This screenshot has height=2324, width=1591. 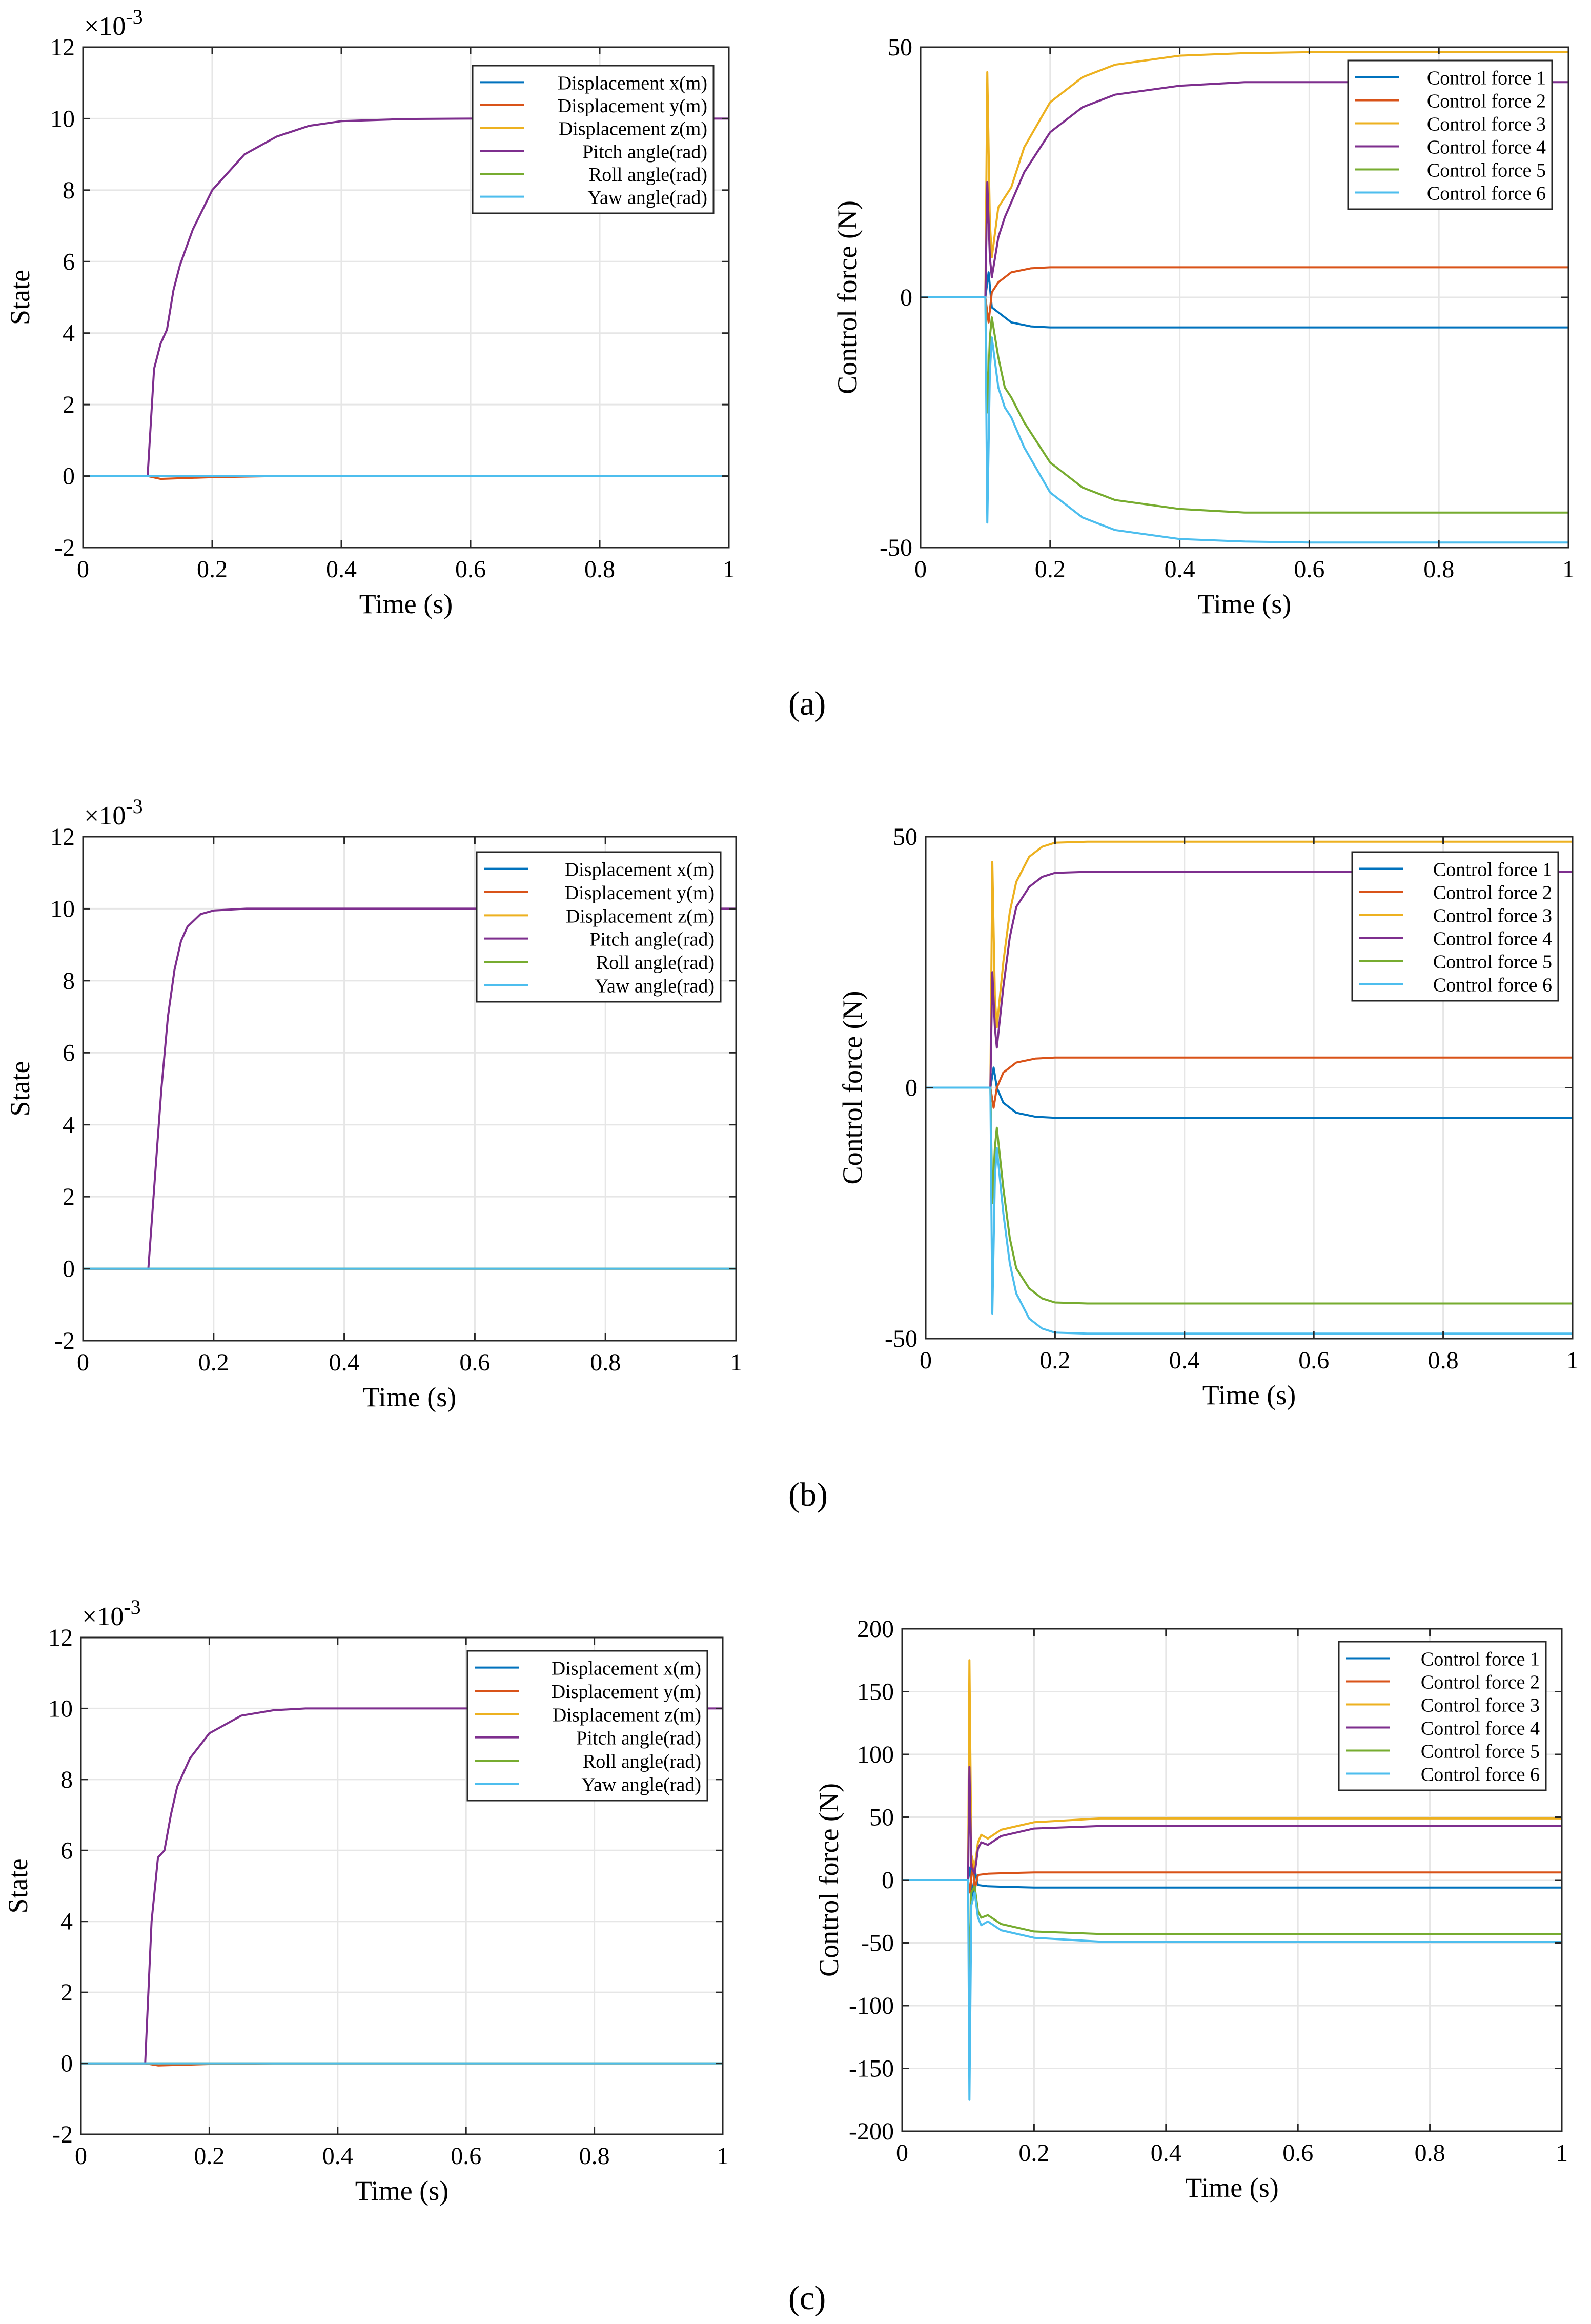 What do you see at coordinates (807, 2298) in the screenshot?
I see `panel-label-c: (c)` at bounding box center [807, 2298].